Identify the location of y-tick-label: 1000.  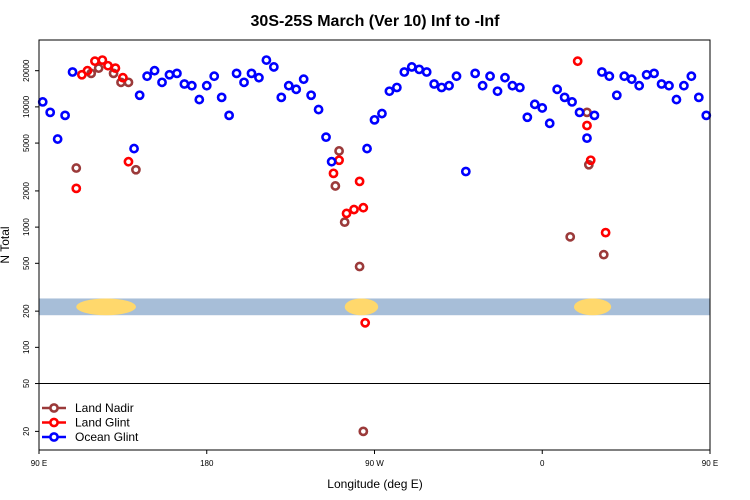
(26, 227).